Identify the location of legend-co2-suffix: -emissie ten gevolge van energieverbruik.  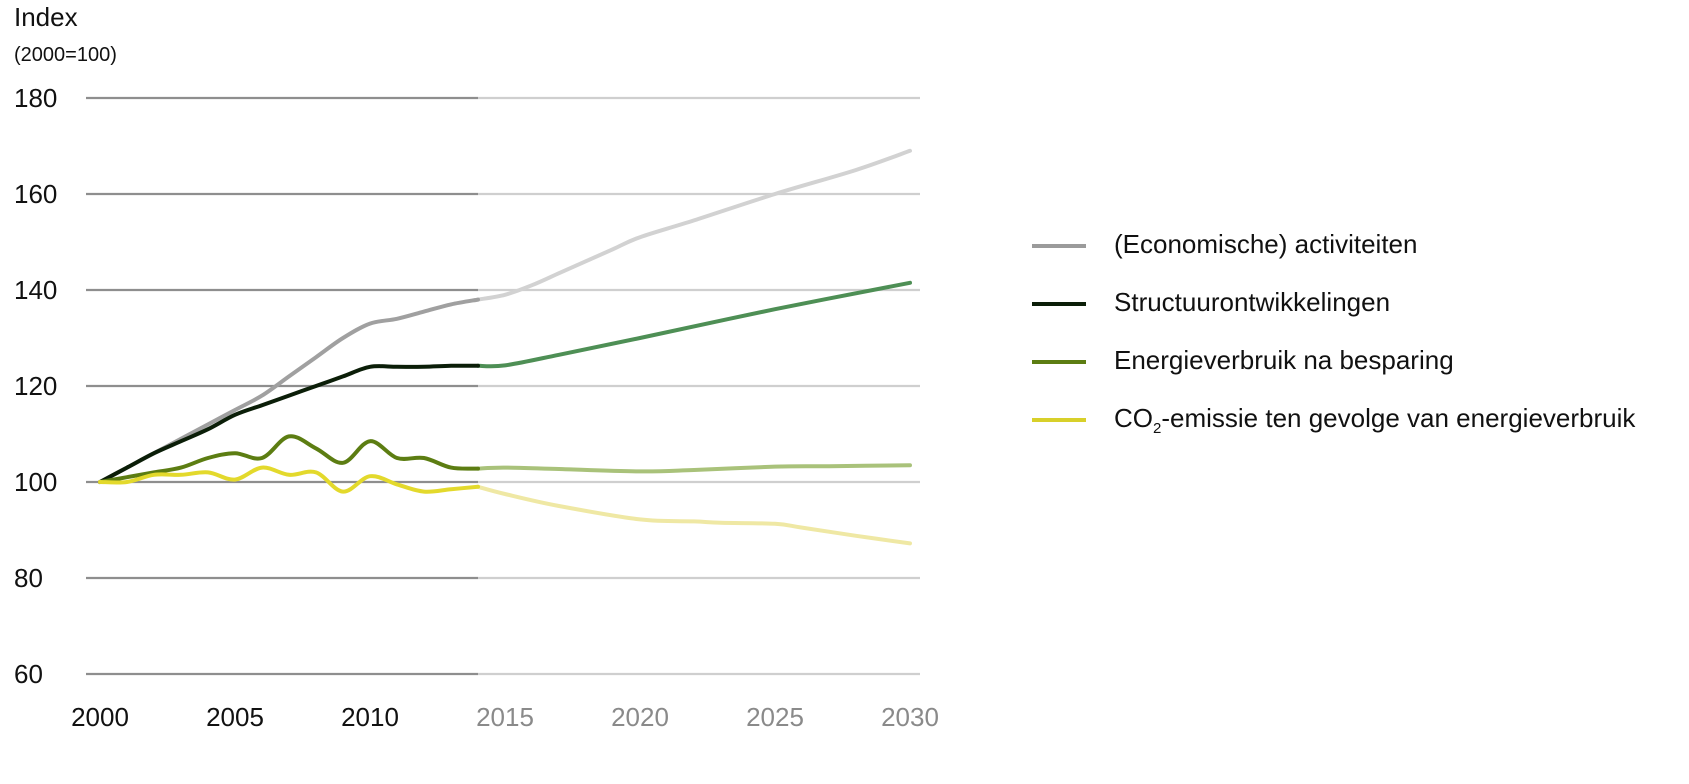
(1398, 418).